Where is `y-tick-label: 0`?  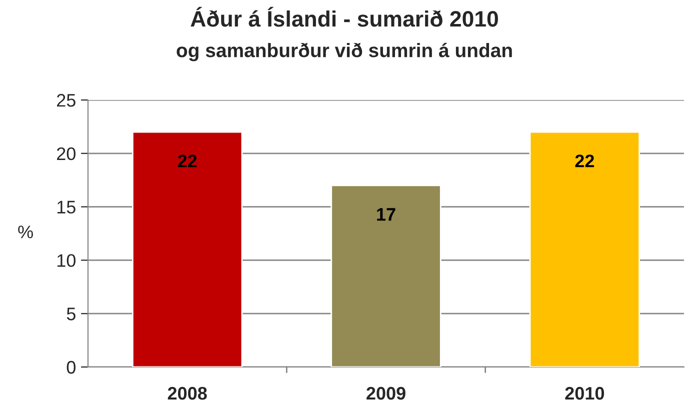
y-tick-label: 0 is located at coordinates (71, 367).